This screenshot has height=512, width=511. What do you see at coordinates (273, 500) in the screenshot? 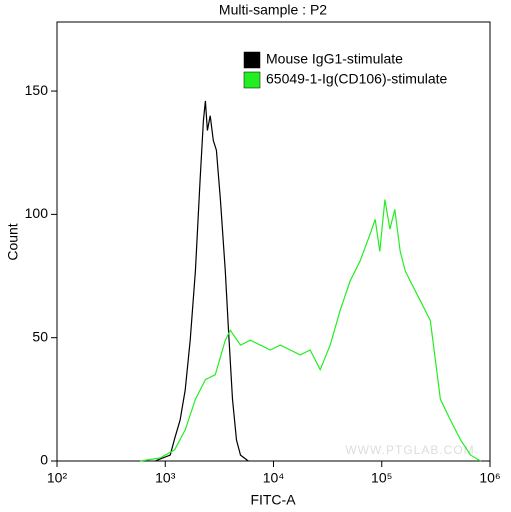
I see `x-axis-label: FITC-A` at bounding box center [273, 500].